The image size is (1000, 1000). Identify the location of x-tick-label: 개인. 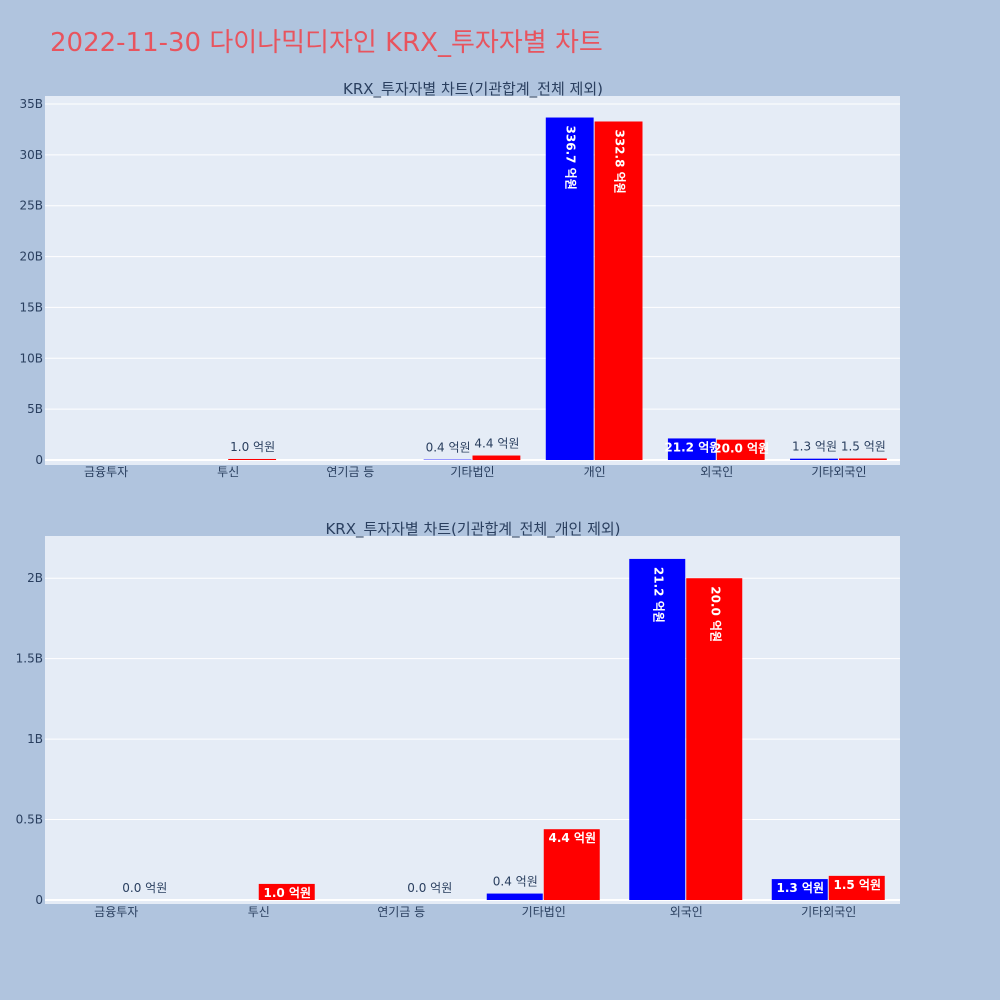
(595, 472).